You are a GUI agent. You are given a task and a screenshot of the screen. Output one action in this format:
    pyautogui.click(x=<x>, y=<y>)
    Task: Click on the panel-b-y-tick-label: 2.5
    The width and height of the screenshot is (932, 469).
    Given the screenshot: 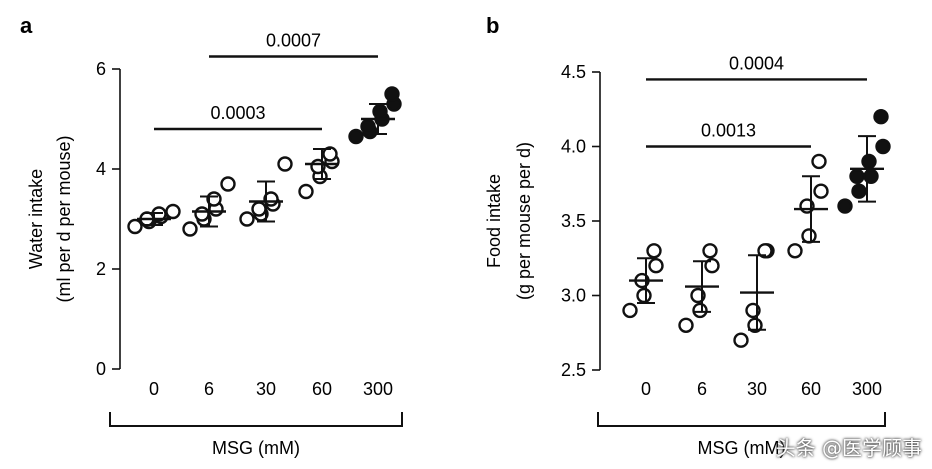 What is the action you would take?
    pyautogui.click(x=573, y=370)
    